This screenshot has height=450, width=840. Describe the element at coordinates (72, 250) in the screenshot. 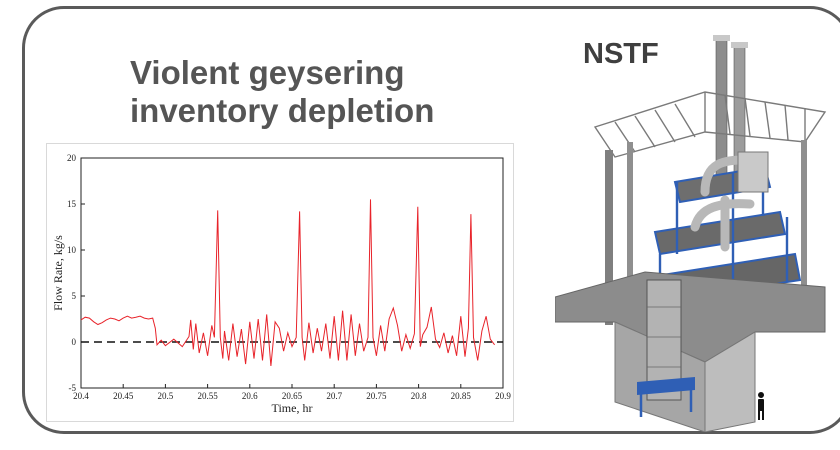

I see `y-tick-label: 10` at that location.